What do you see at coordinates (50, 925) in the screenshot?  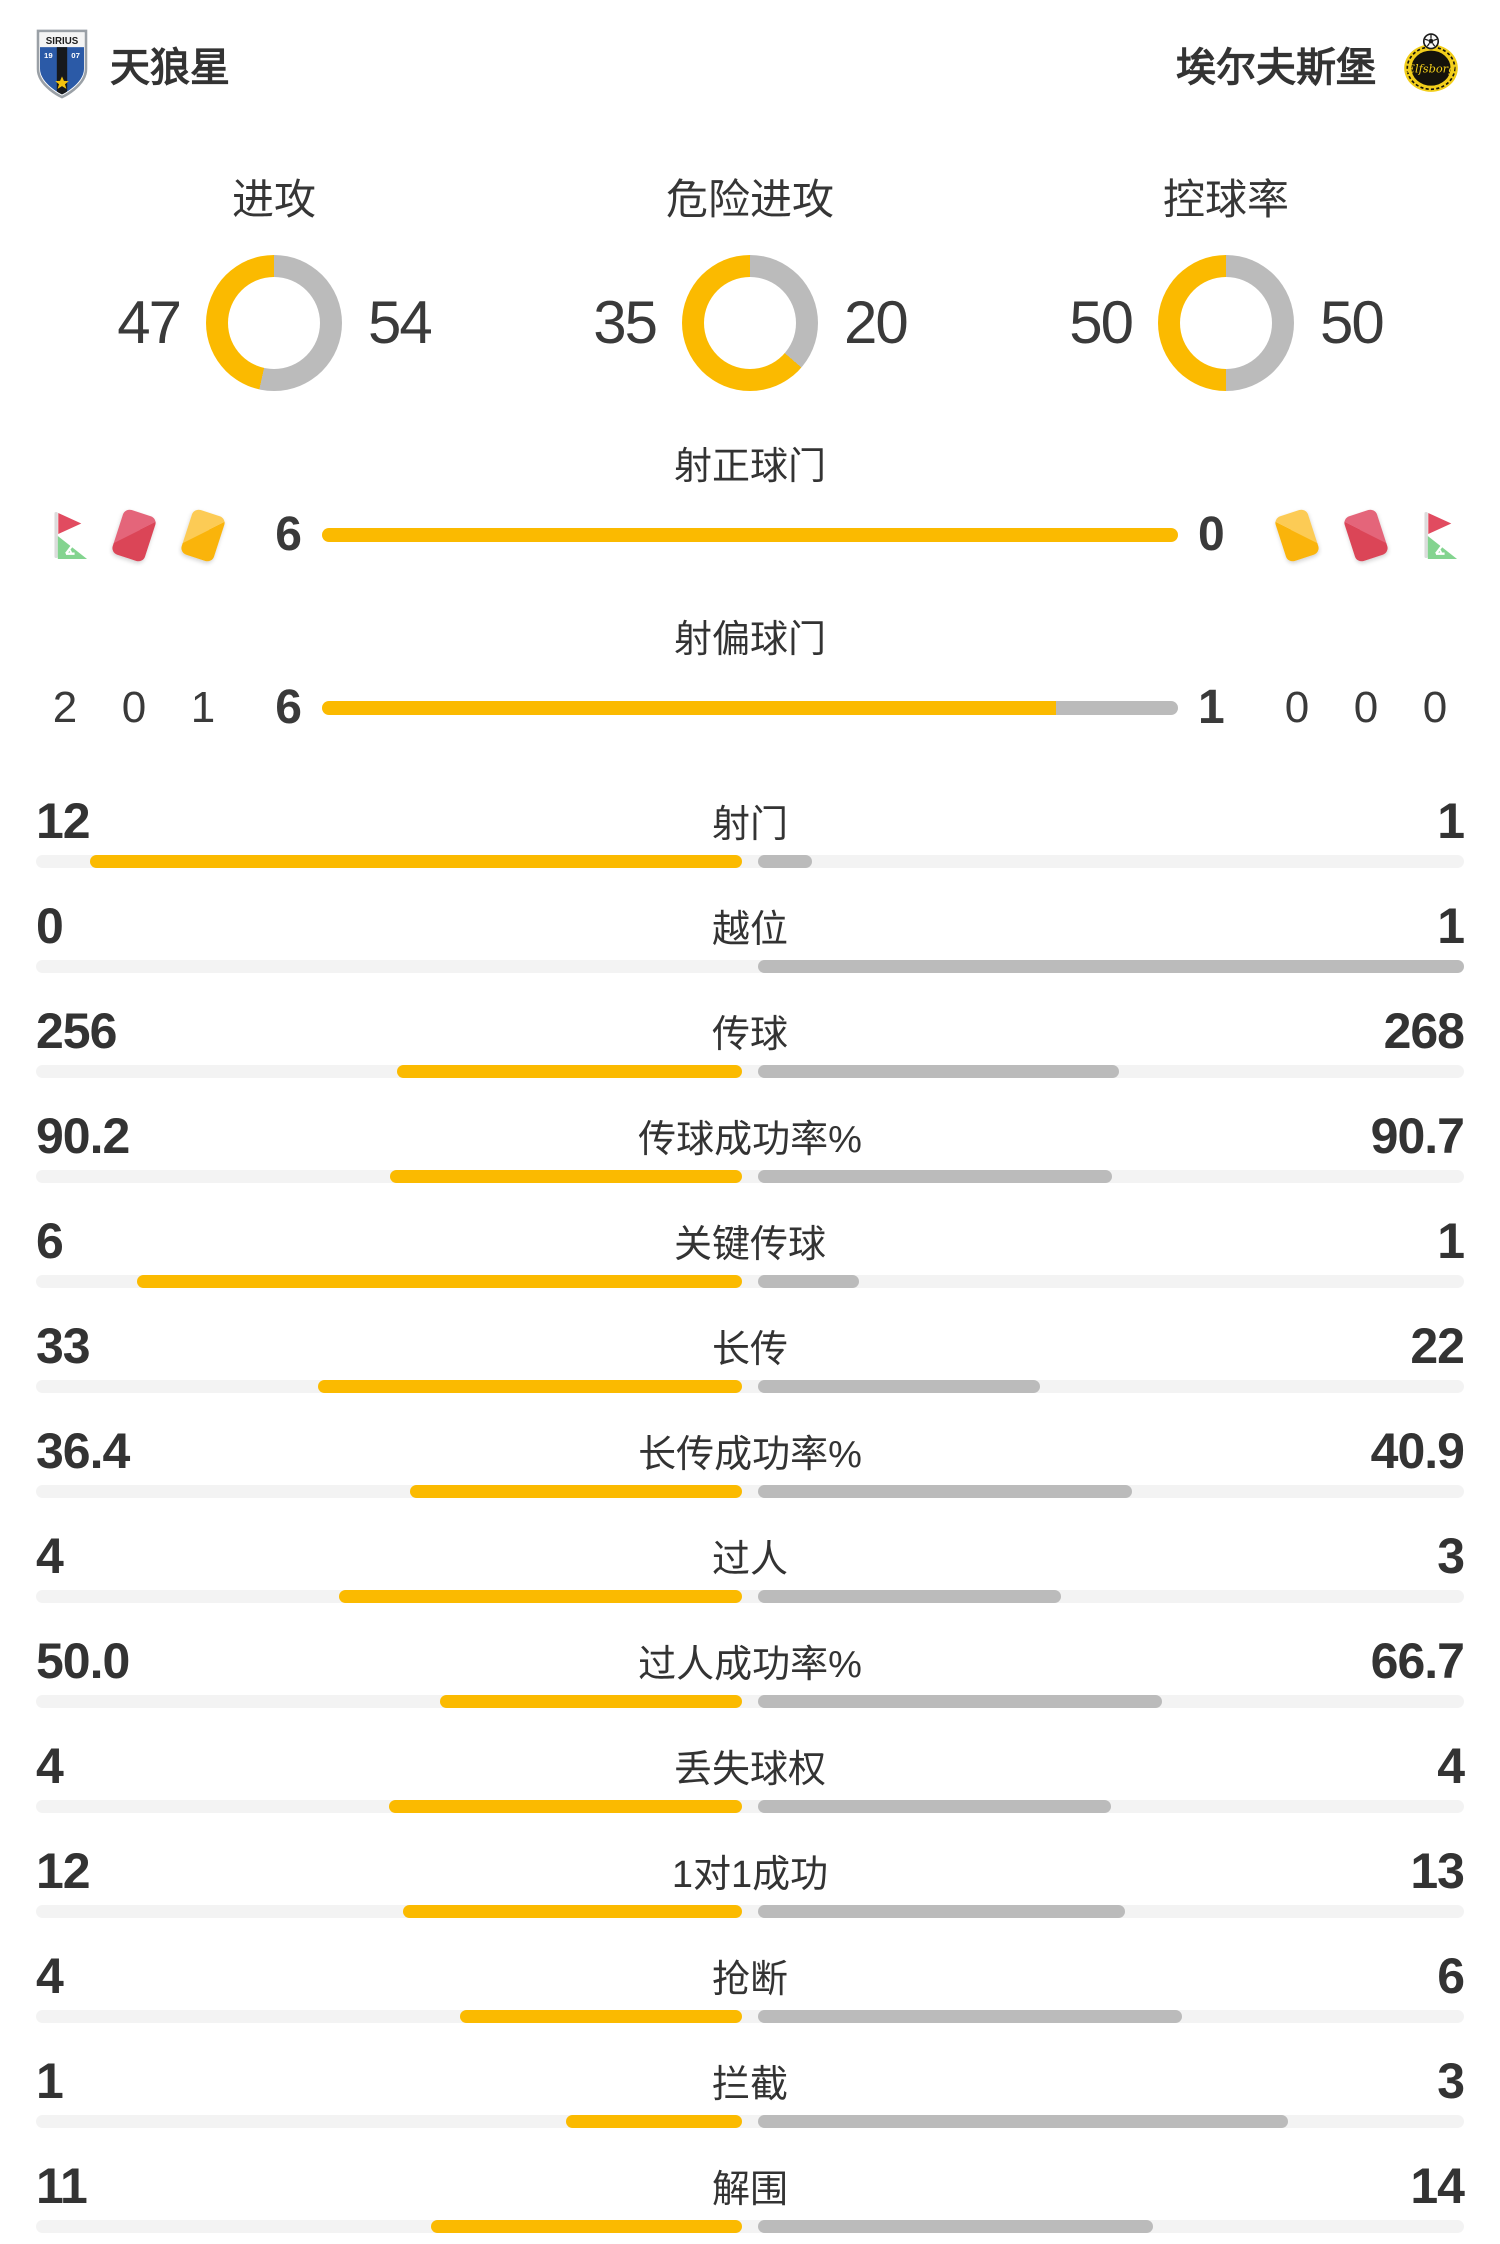 I see `home-value: 0` at bounding box center [50, 925].